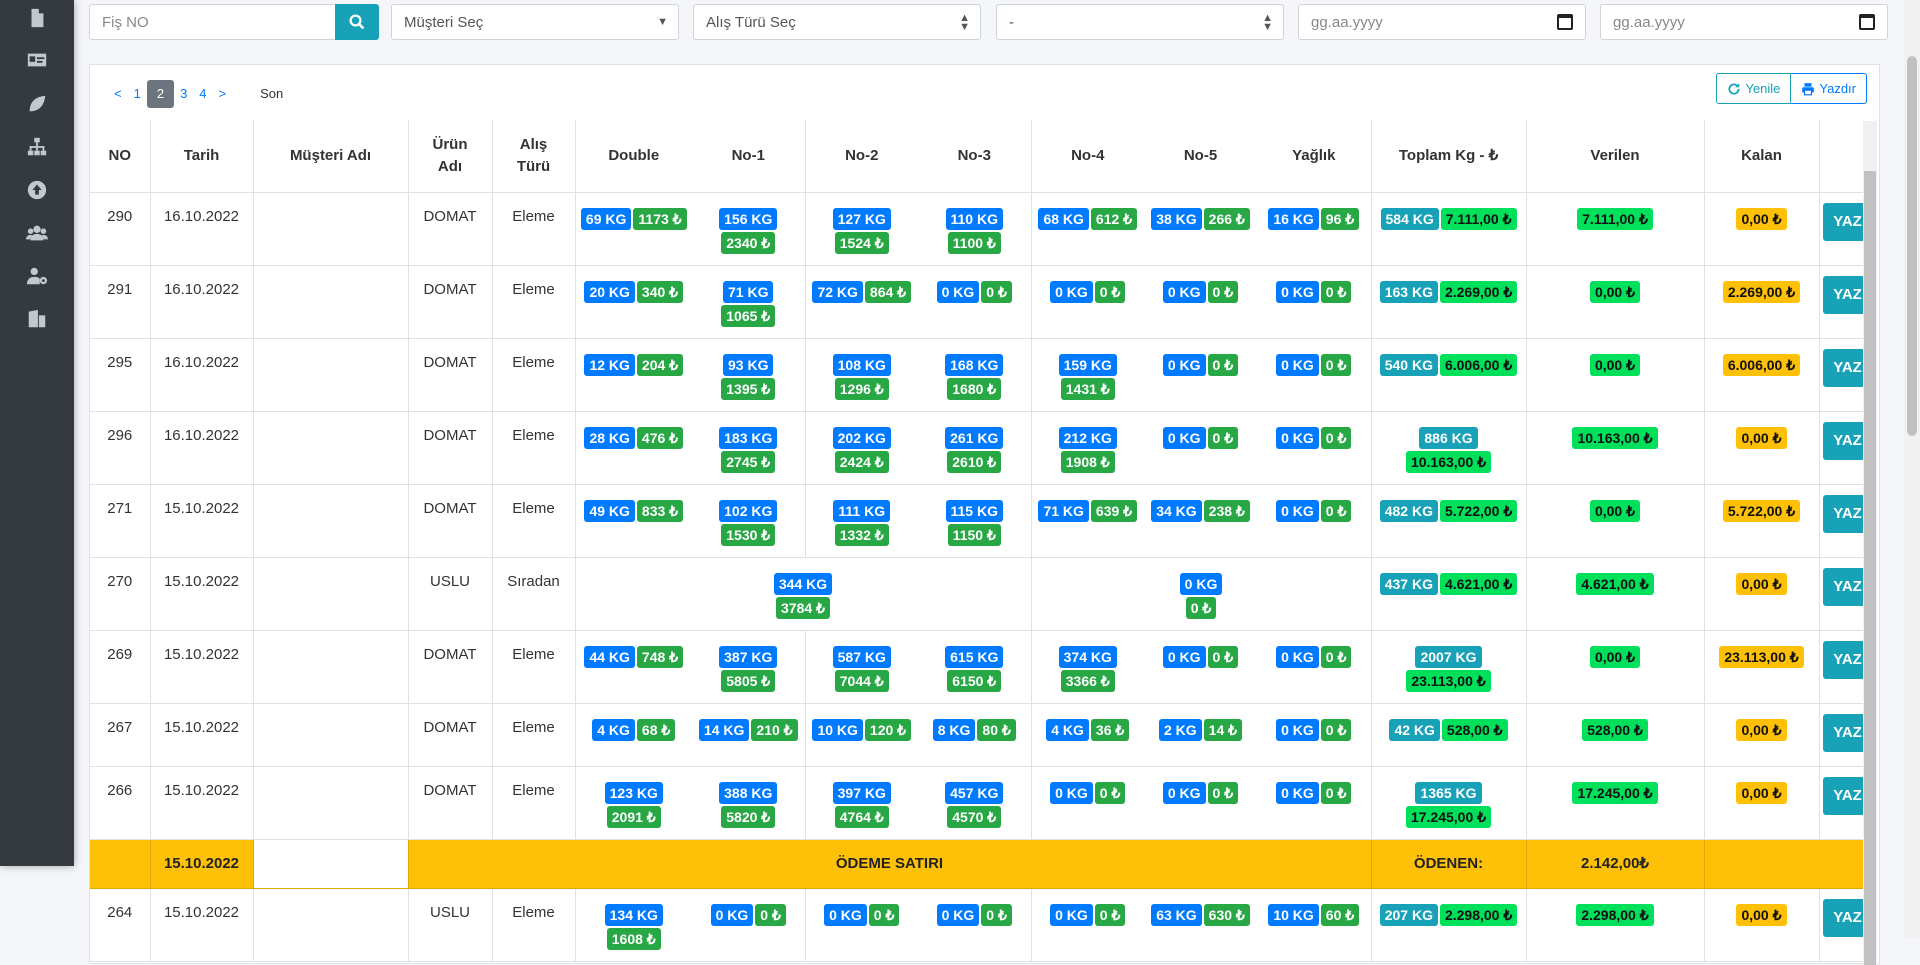 This screenshot has height=965, width=1920. What do you see at coordinates (1449, 156) in the screenshot?
I see `col-header-toplam: Toplam Kg - ₺` at bounding box center [1449, 156].